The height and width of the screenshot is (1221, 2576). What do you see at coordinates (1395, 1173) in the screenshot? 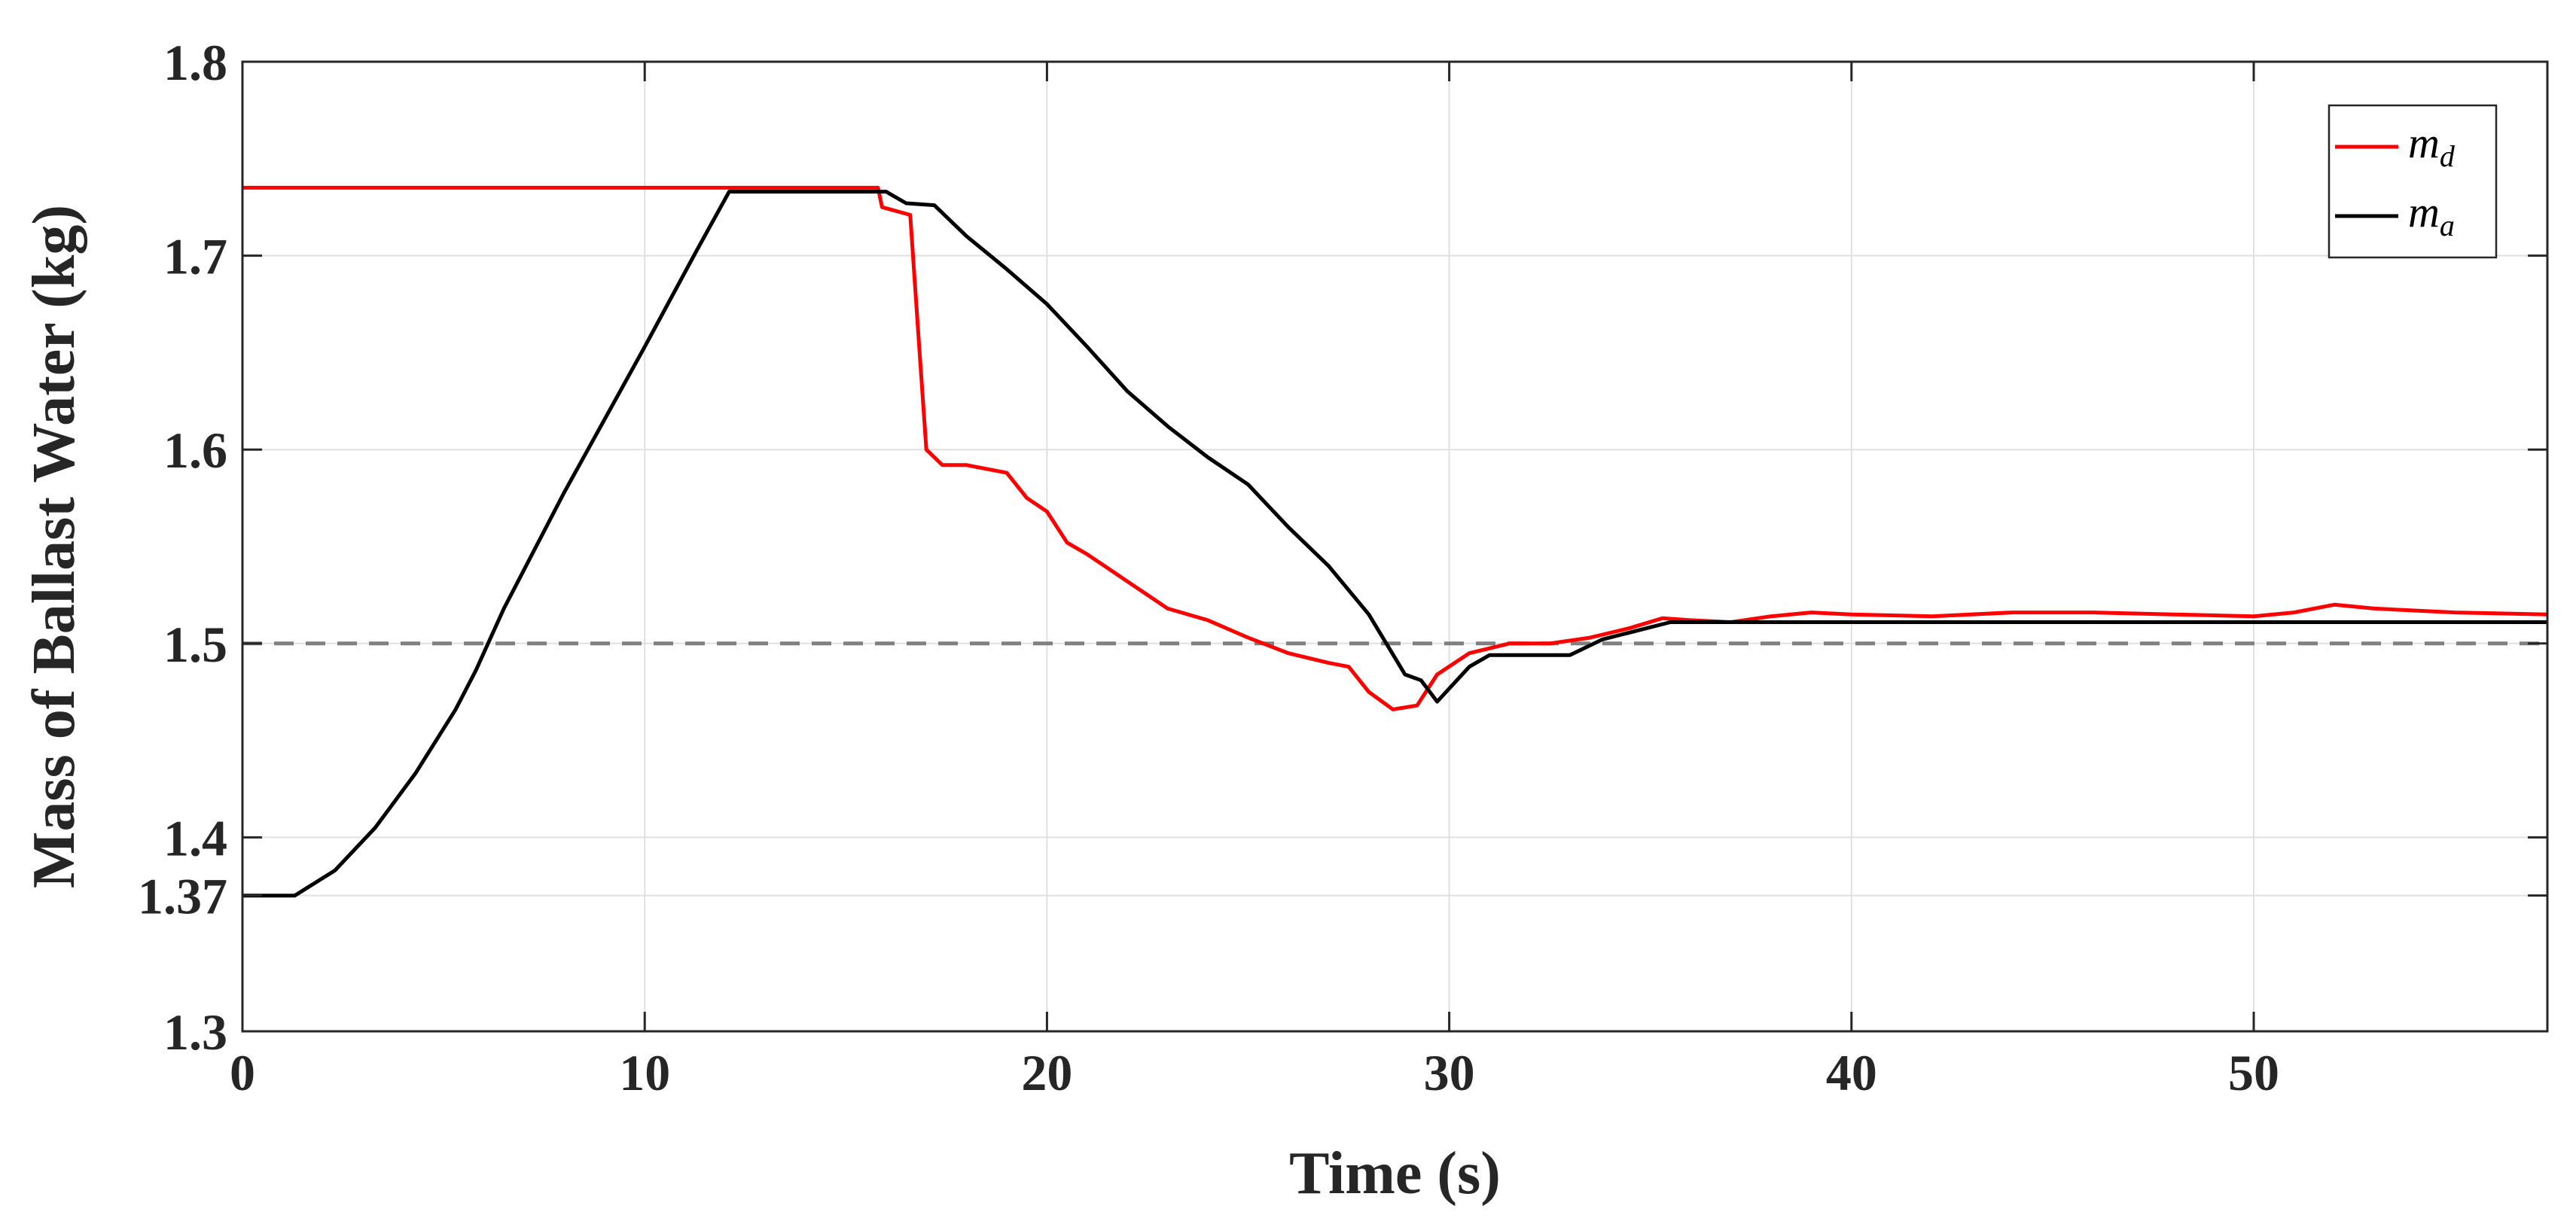
I see `x-axis-label: Time (s)` at bounding box center [1395, 1173].